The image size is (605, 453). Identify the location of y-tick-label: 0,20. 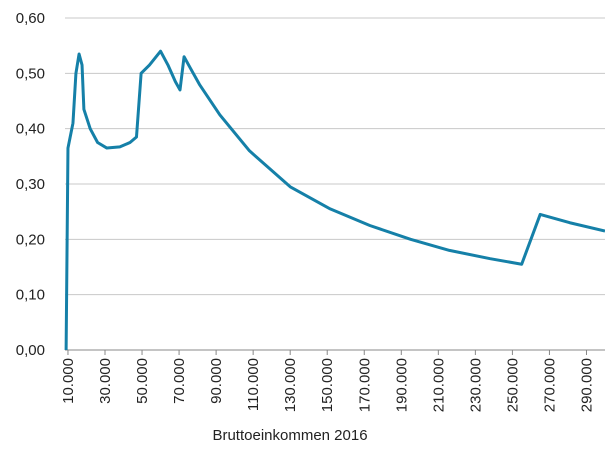
(30, 239).